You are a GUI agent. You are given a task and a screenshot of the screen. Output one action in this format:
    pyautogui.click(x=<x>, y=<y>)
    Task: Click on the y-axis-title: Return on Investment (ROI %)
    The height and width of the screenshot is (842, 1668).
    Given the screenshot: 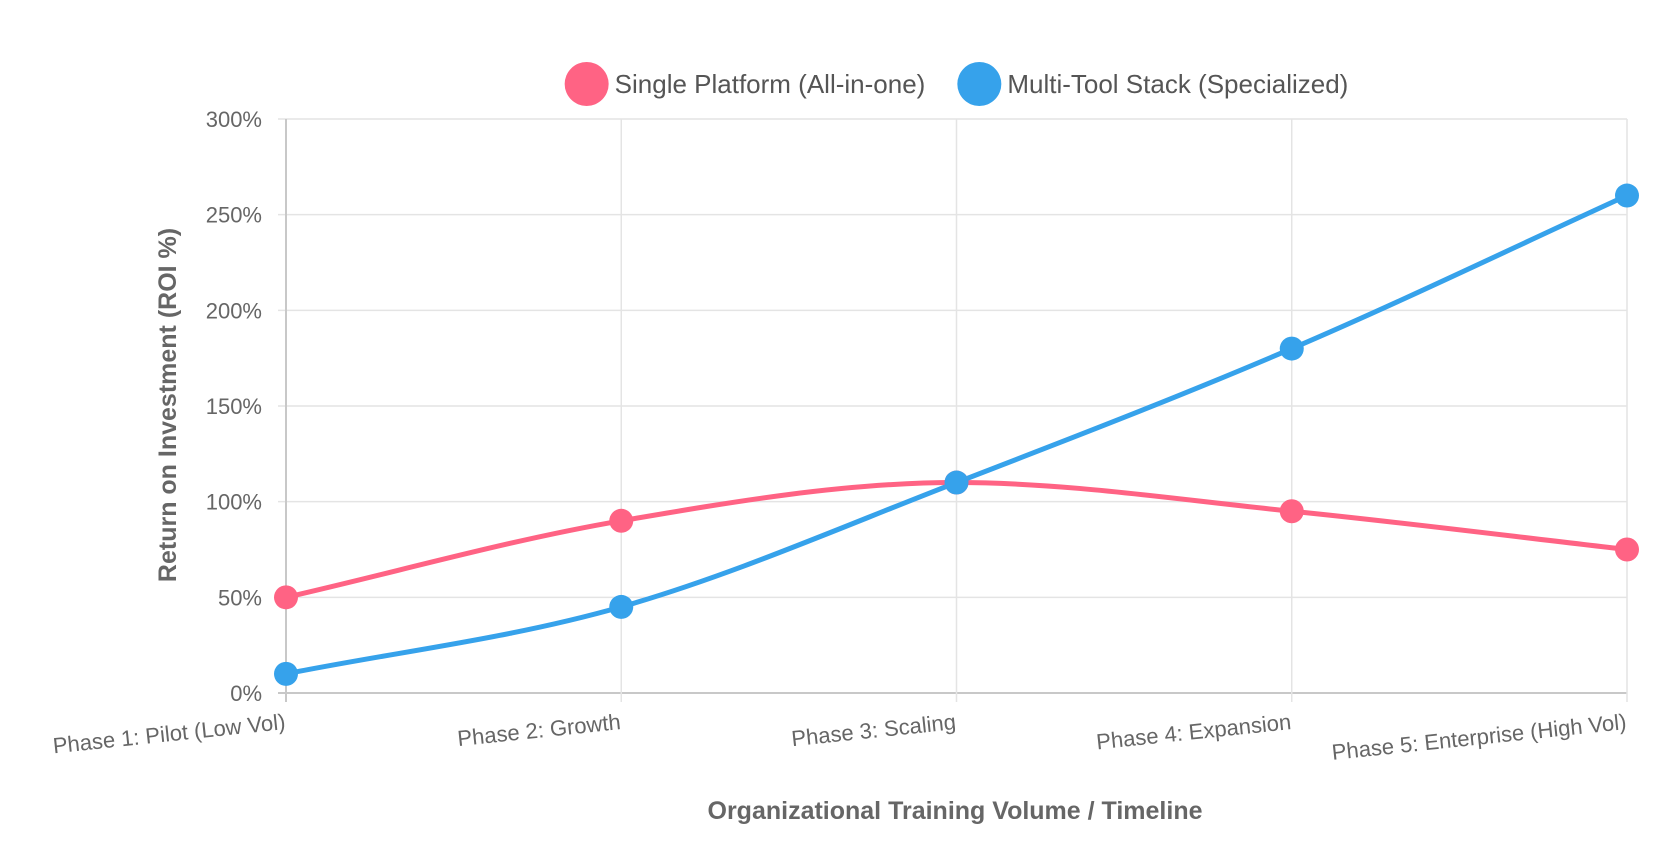 What is the action you would take?
    pyautogui.click(x=168, y=405)
    